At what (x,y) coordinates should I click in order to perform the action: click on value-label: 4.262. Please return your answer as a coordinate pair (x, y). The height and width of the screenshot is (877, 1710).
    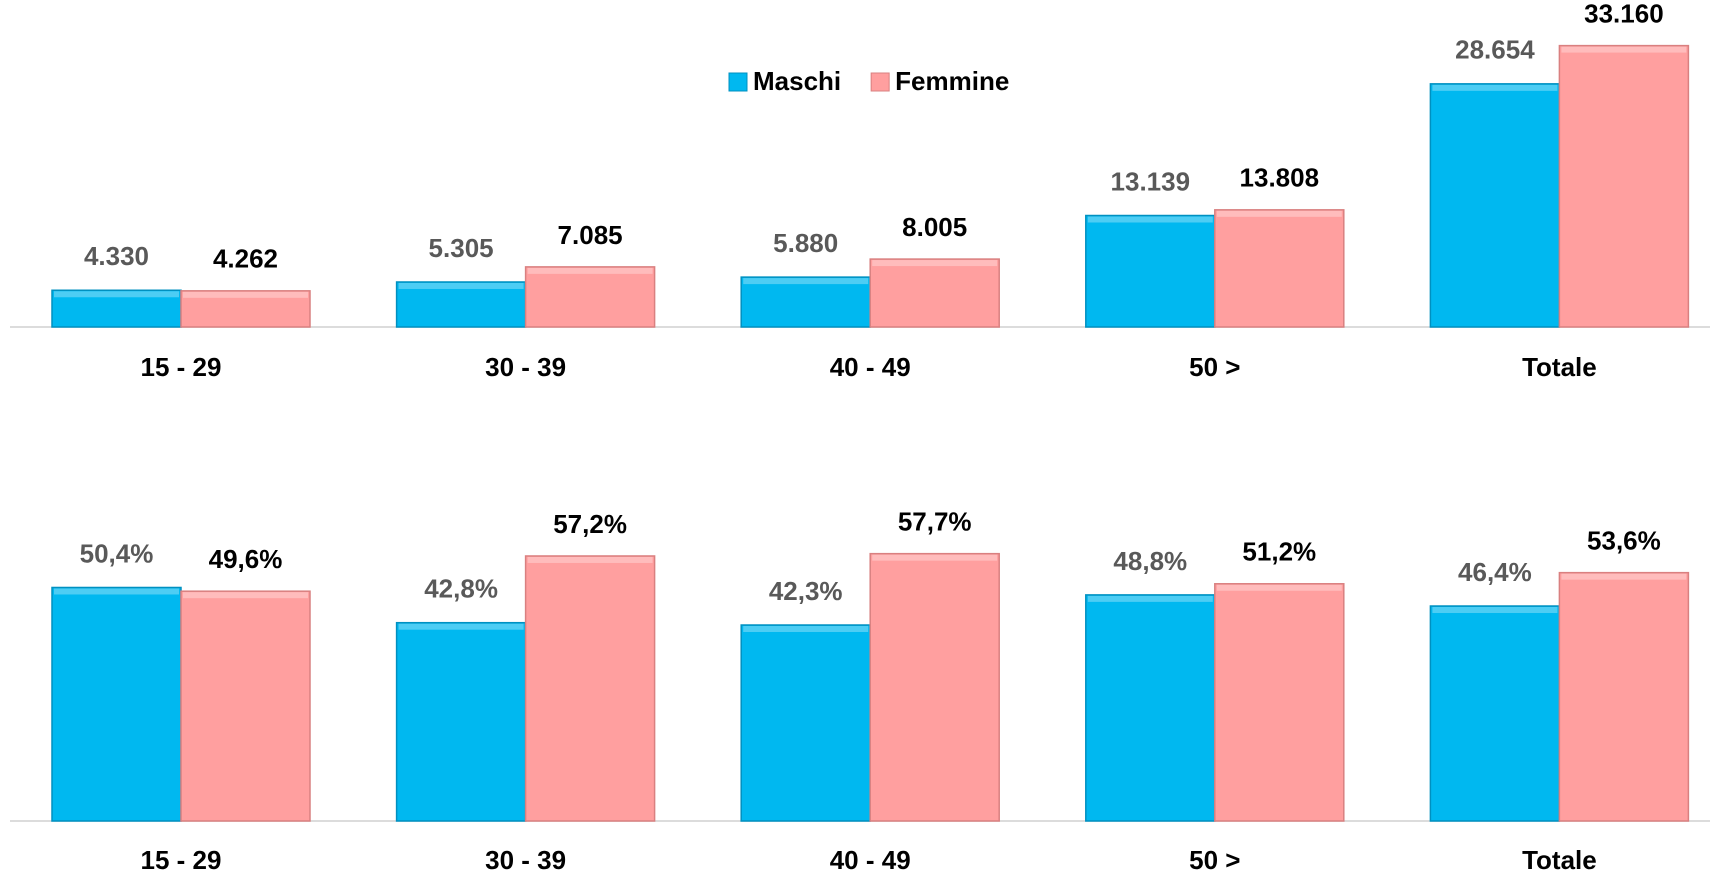
    Looking at the image, I should click on (245, 259).